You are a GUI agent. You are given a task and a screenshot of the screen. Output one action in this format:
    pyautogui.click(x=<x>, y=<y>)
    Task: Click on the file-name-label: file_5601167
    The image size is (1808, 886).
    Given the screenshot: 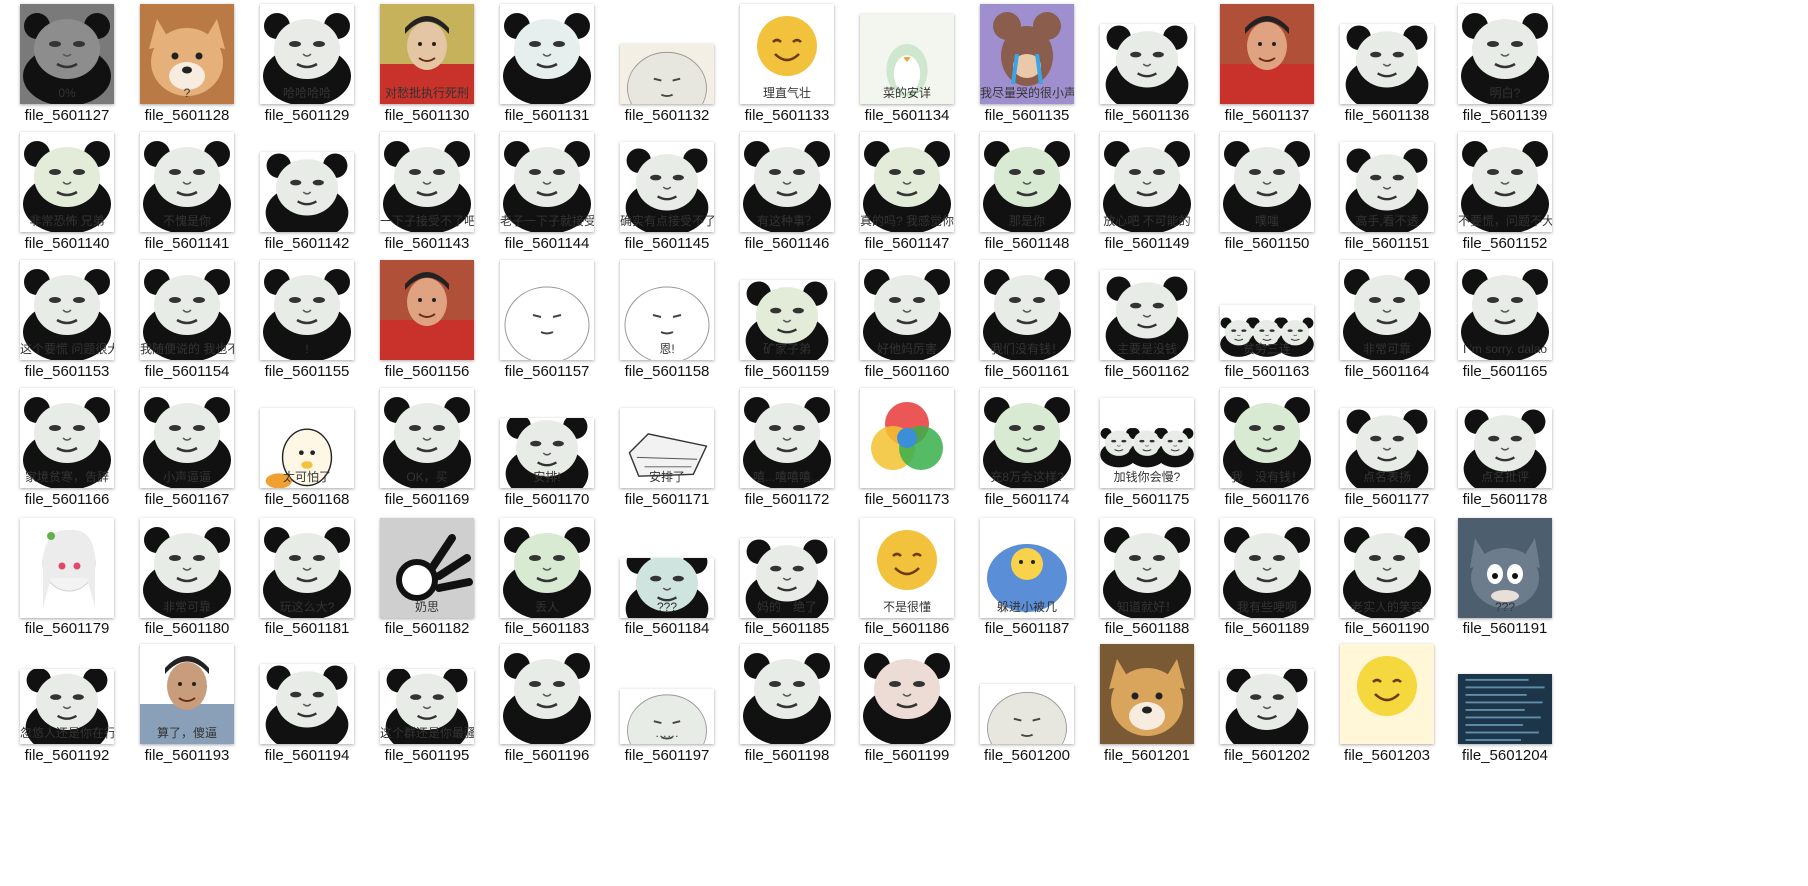 What is the action you would take?
    pyautogui.click(x=187, y=499)
    